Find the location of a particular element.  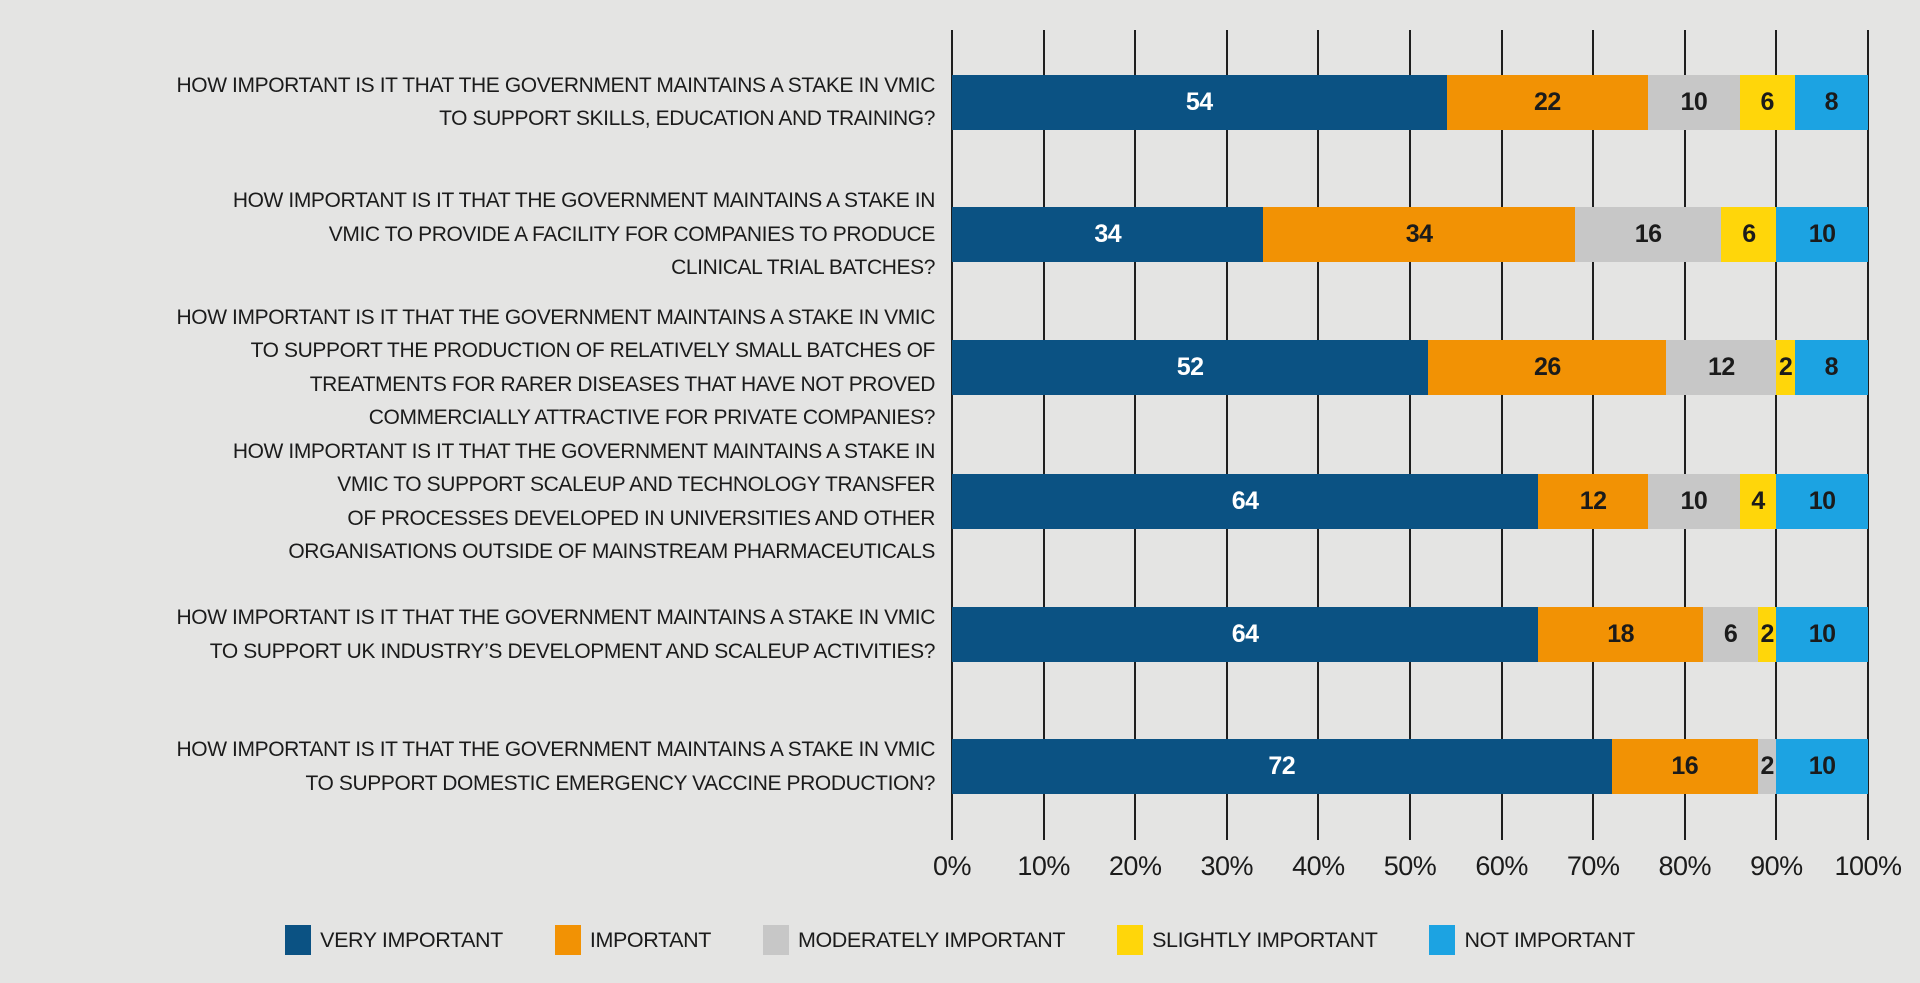

bar-segment: 22 is located at coordinates (1547, 102).